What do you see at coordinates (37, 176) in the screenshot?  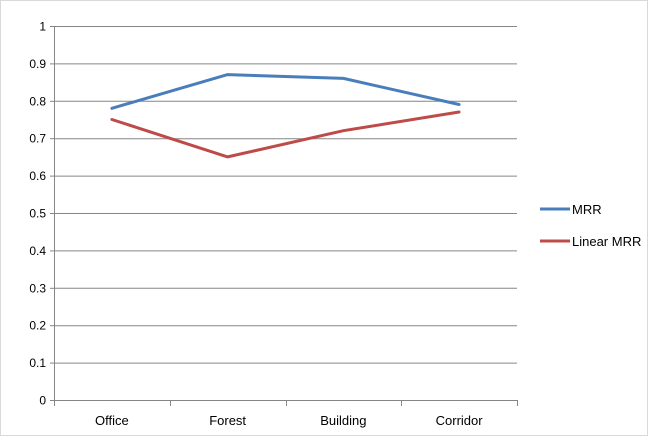 I see `y-tick-label: 0.6` at bounding box center [37, 176].